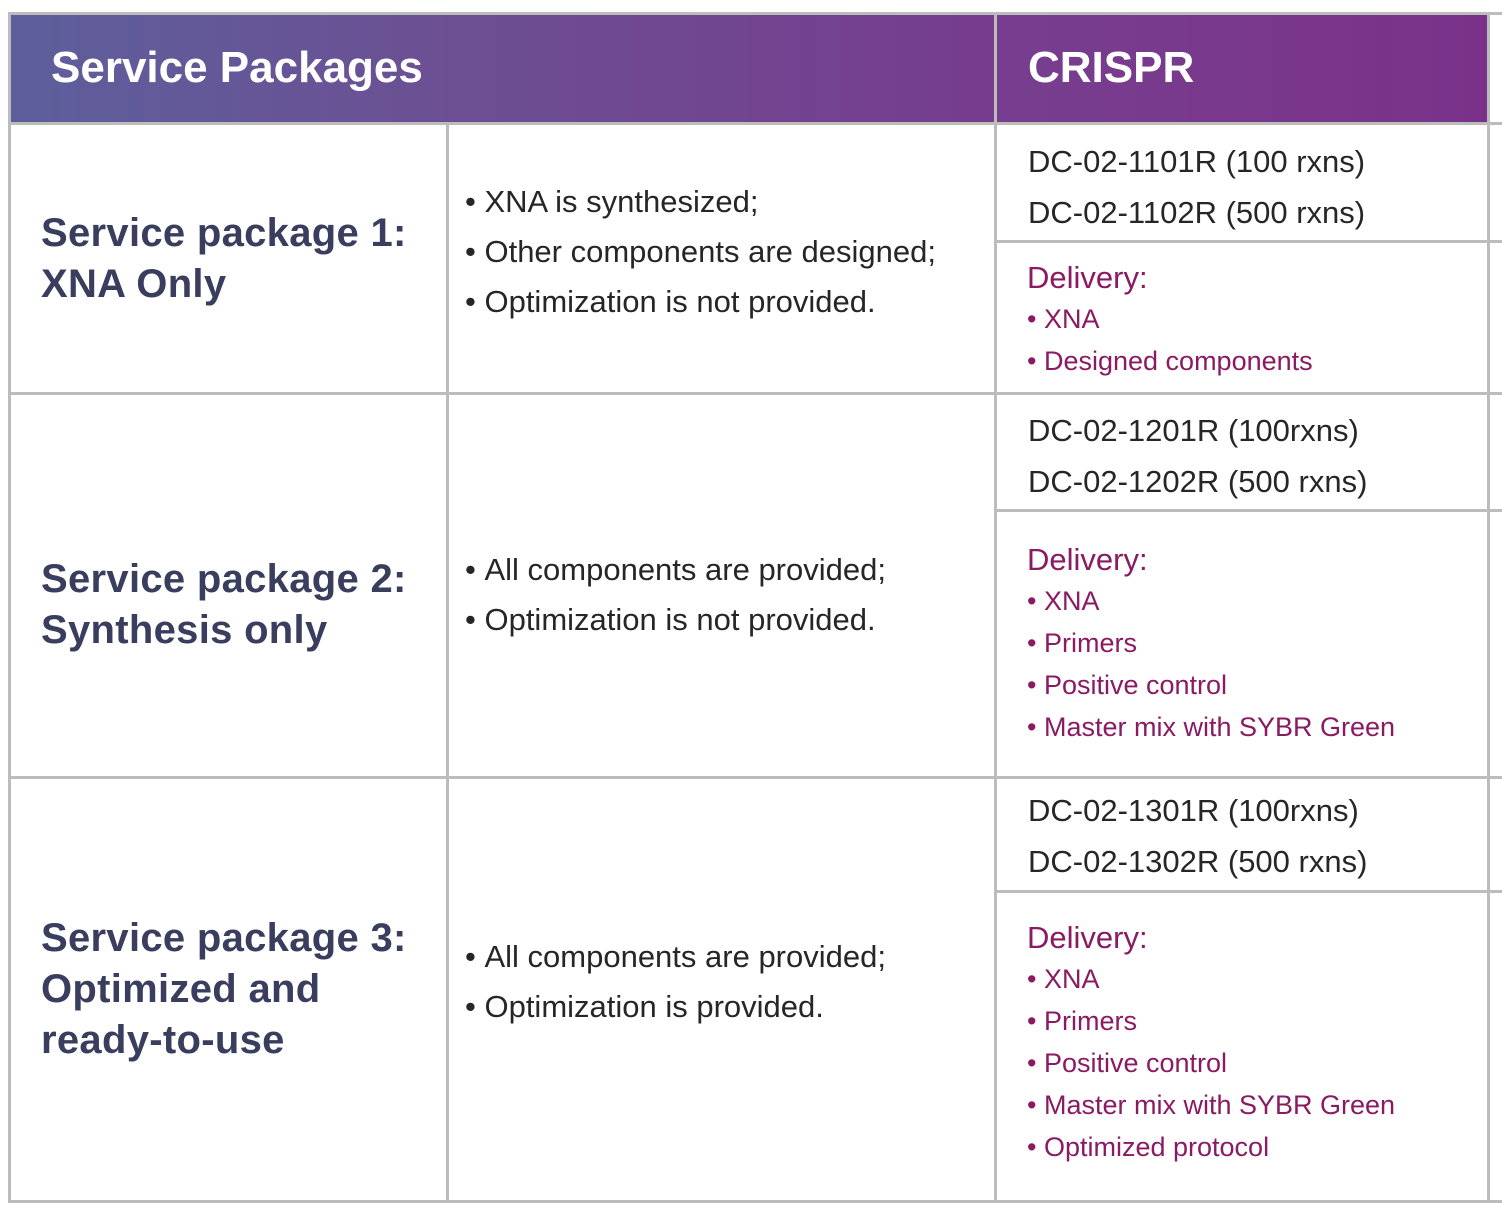 Image resolution: width=1502 pixels, height=1216 pixels. Describe the element at coordinates (755, 777) in the screenshot. I see `row-2-bottom-line` at that location.